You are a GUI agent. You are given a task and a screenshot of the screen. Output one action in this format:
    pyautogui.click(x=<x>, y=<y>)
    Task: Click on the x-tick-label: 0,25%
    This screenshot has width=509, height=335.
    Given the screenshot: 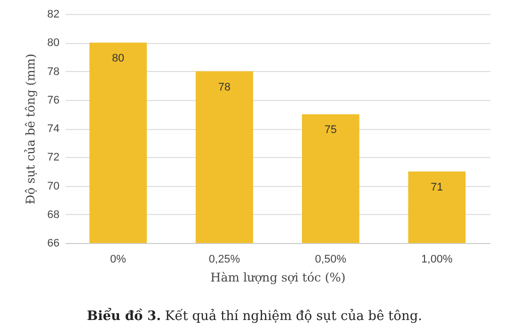 What is the action you would take?
    pyautogui.click(x=224, y=260)
    